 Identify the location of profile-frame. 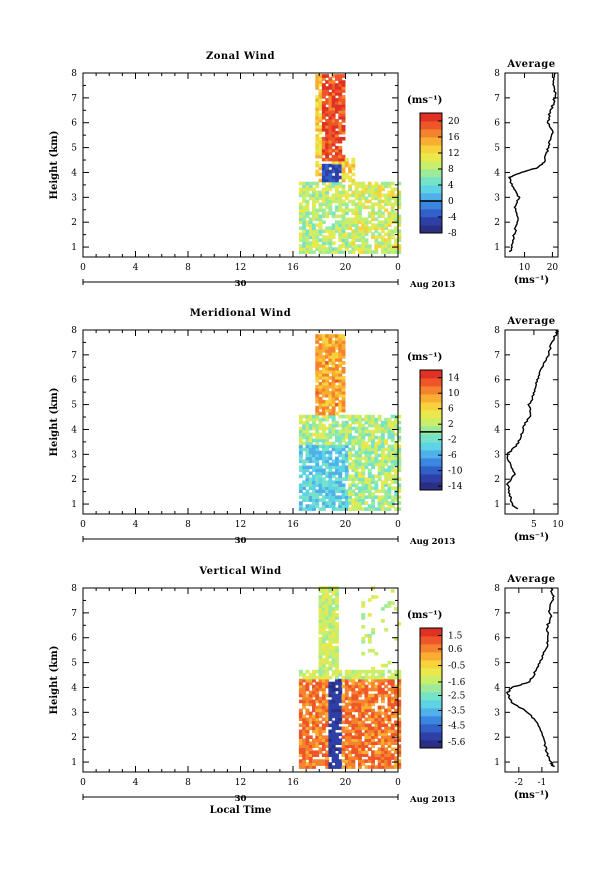
(531, 680).